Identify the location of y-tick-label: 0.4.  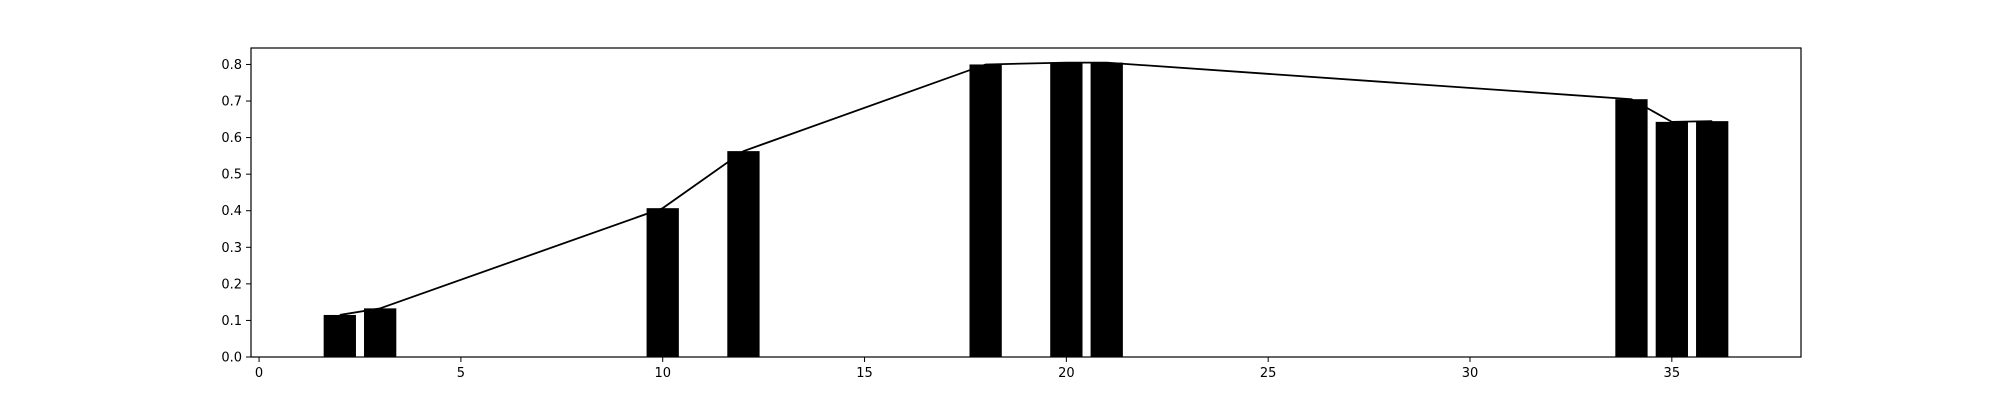
(231, 211).